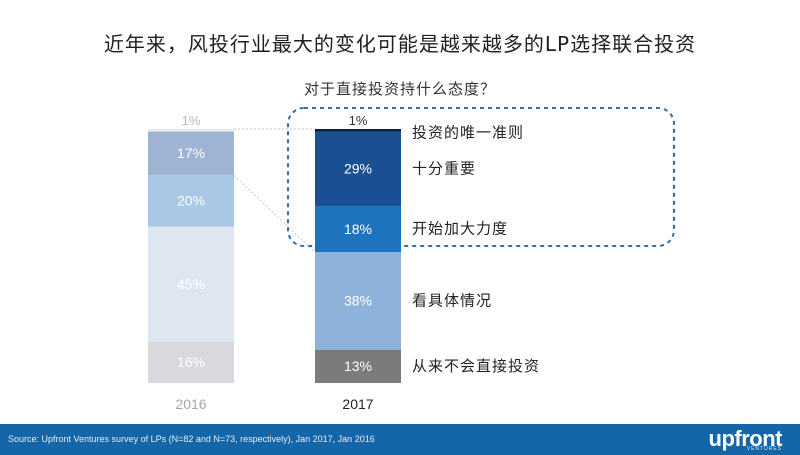 This screenshot has height=455, width=800. What do you see at coordinates (191, 120) in the screenshot?
I see `data-label-2016-5: 1%` at bounding box center [191, 120].